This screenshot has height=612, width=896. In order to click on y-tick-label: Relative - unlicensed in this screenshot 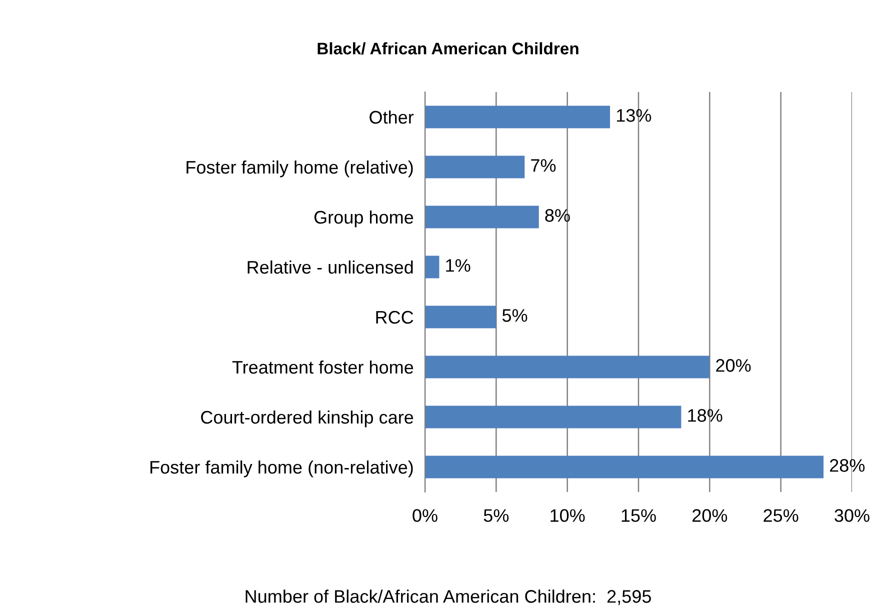, I will do `click(330, 267)`.